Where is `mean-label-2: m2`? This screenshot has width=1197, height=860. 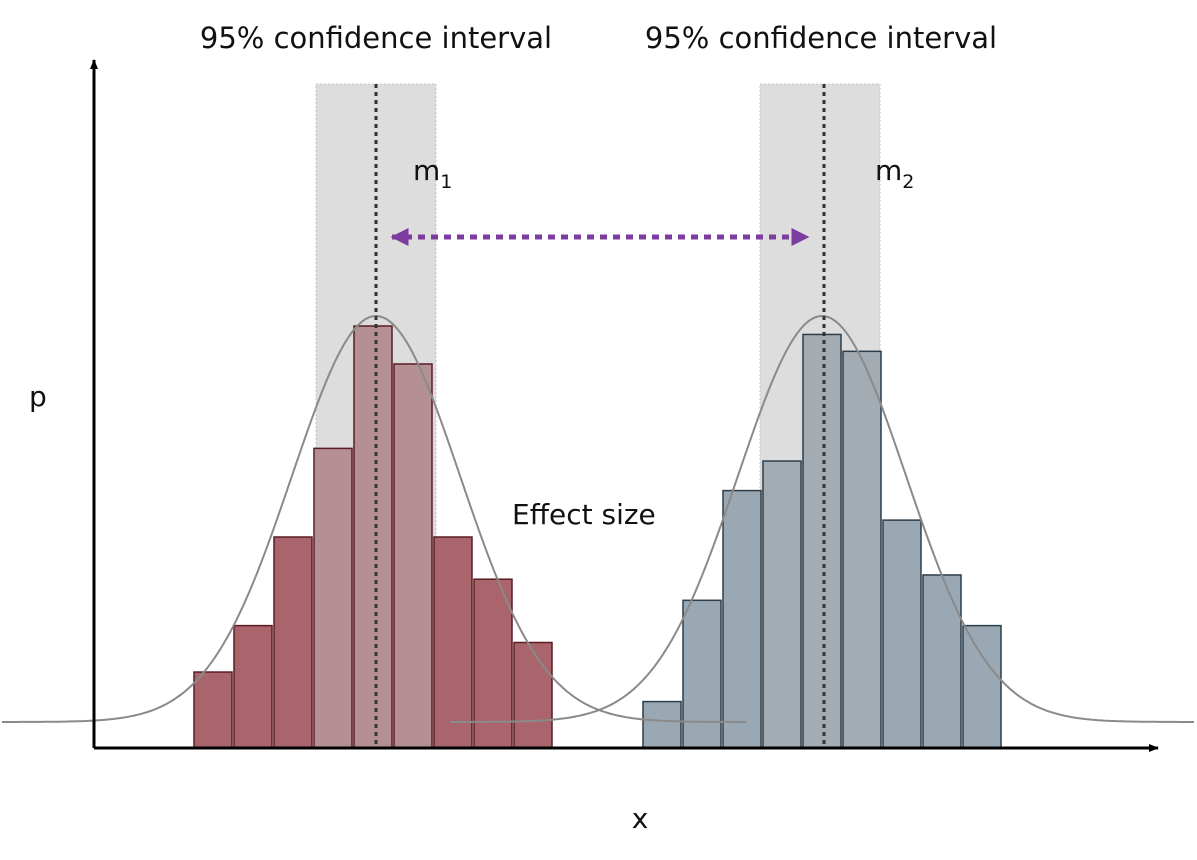 mean-label-2: m2 is located at coordinates (894, 173).